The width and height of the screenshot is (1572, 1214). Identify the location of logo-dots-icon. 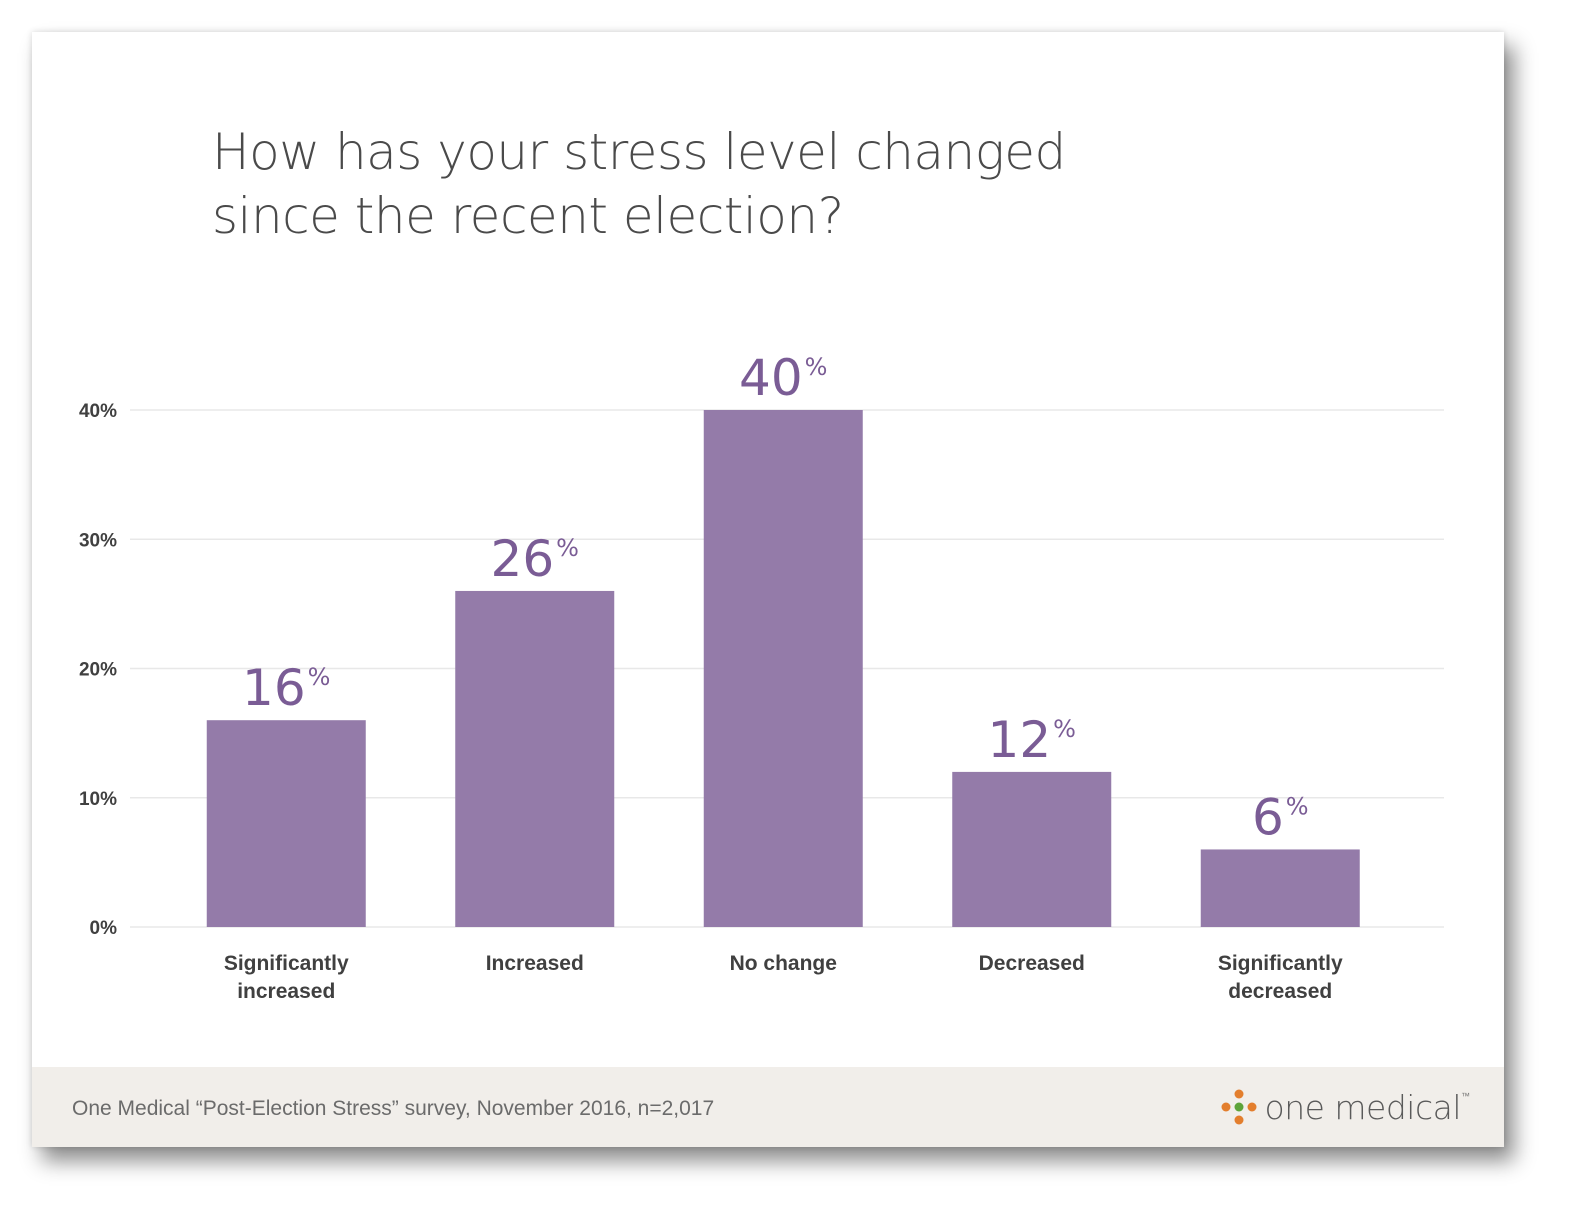
(1238, 1107).